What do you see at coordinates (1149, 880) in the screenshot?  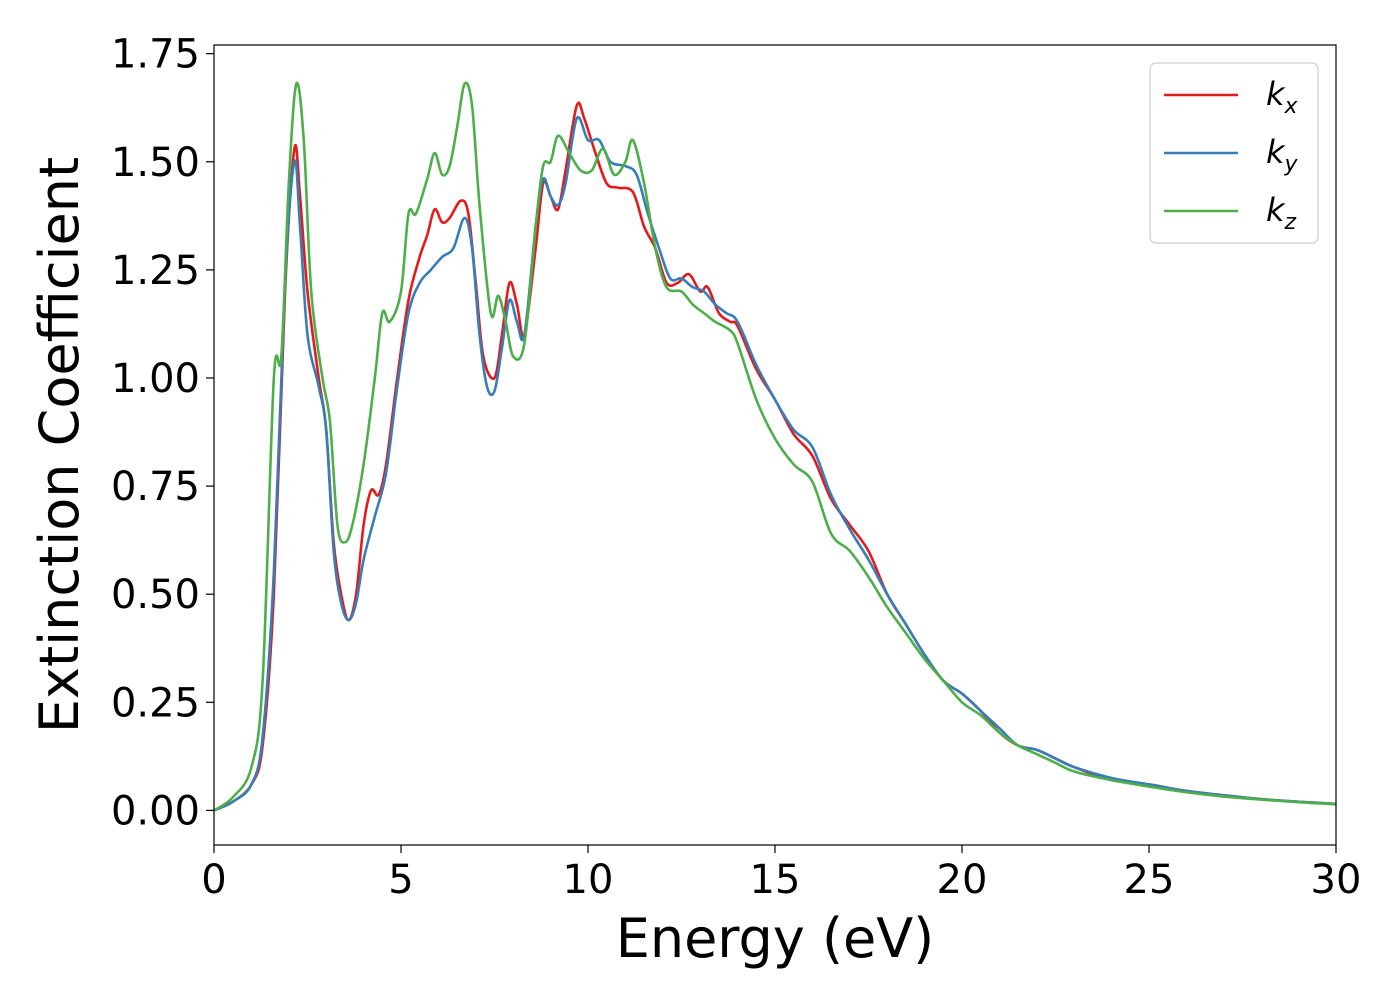 I see `x-tick-label: 25` at bounding box center [1149, 880].